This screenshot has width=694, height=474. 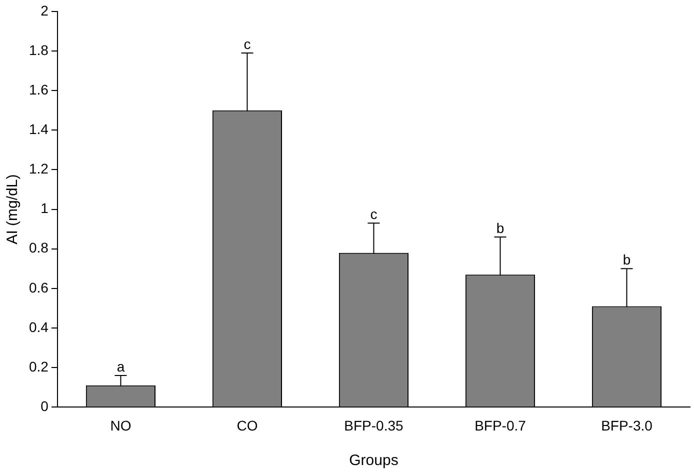 I want to click on x-tick-label: CO, so click(x=247, y=425).